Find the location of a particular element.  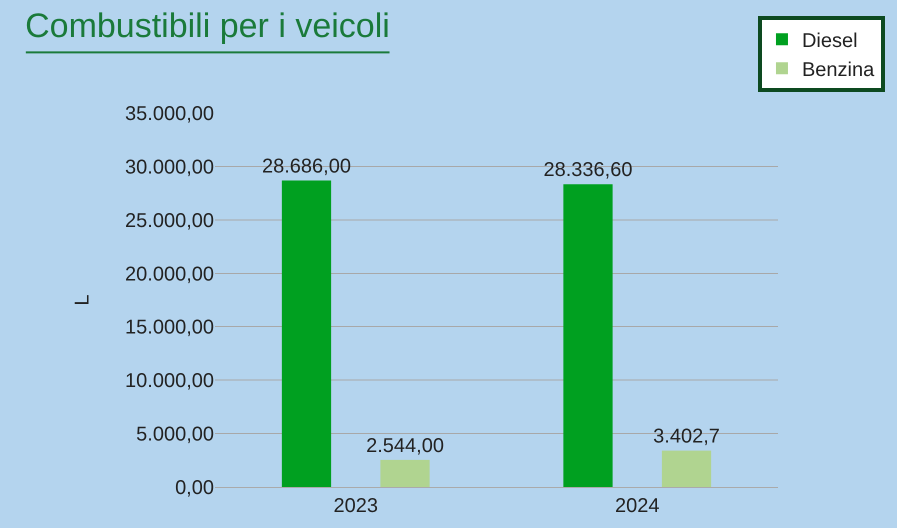

y-tick-label: 15.000,00 is located at coordinates (169, 327).